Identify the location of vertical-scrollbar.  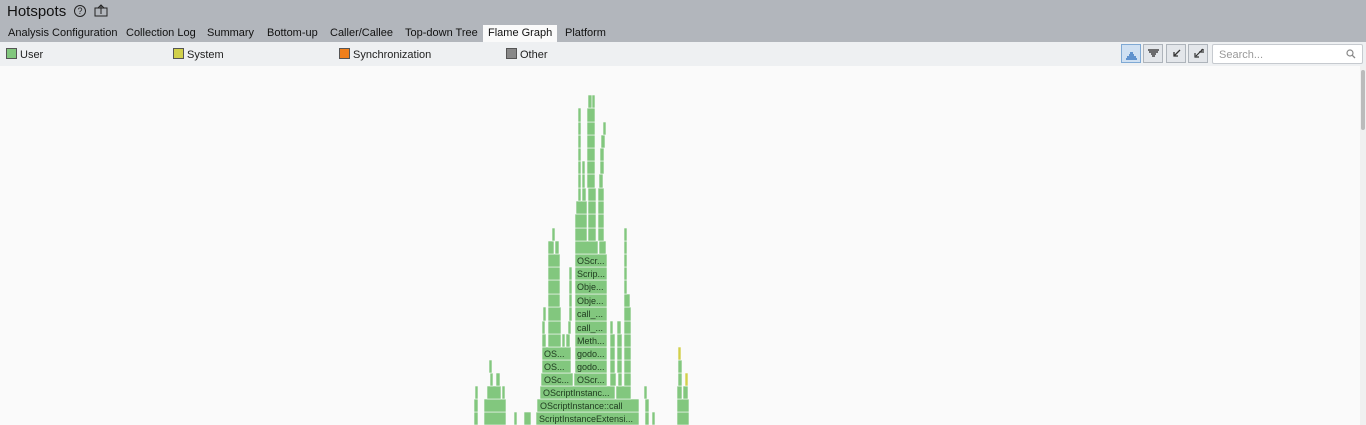
(1363, 245).